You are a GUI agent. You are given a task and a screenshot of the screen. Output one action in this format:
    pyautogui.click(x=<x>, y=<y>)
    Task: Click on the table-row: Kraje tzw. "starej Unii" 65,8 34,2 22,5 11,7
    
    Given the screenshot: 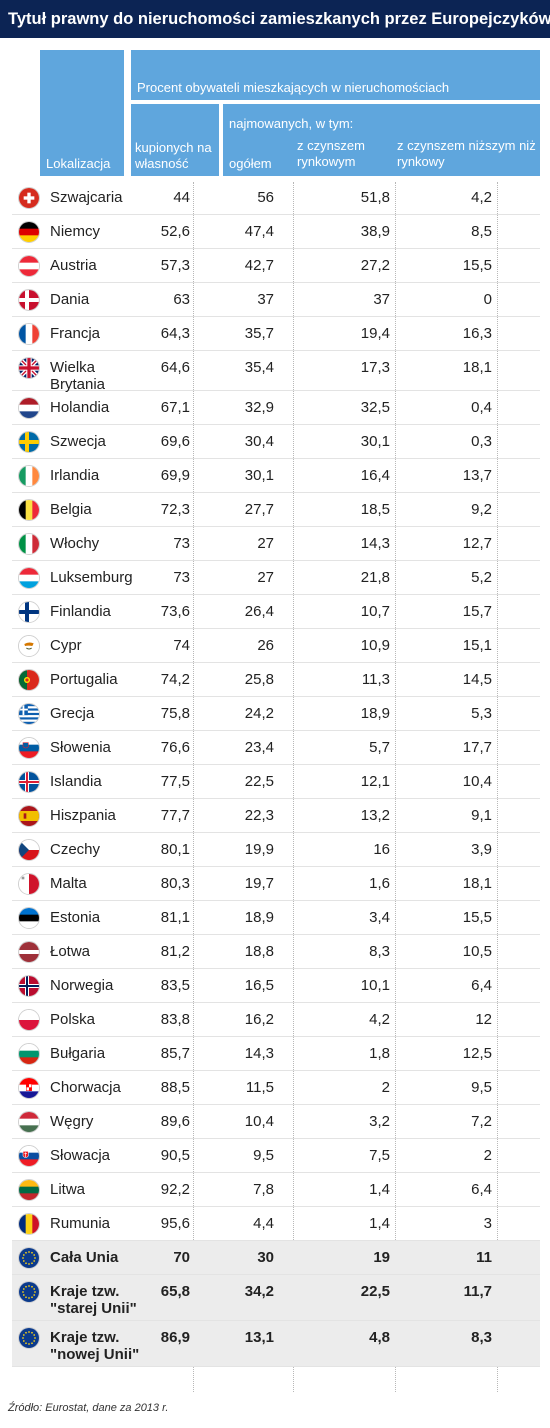 What is the action you would take?
    pyautogui.click(x=276, y=1298)
    